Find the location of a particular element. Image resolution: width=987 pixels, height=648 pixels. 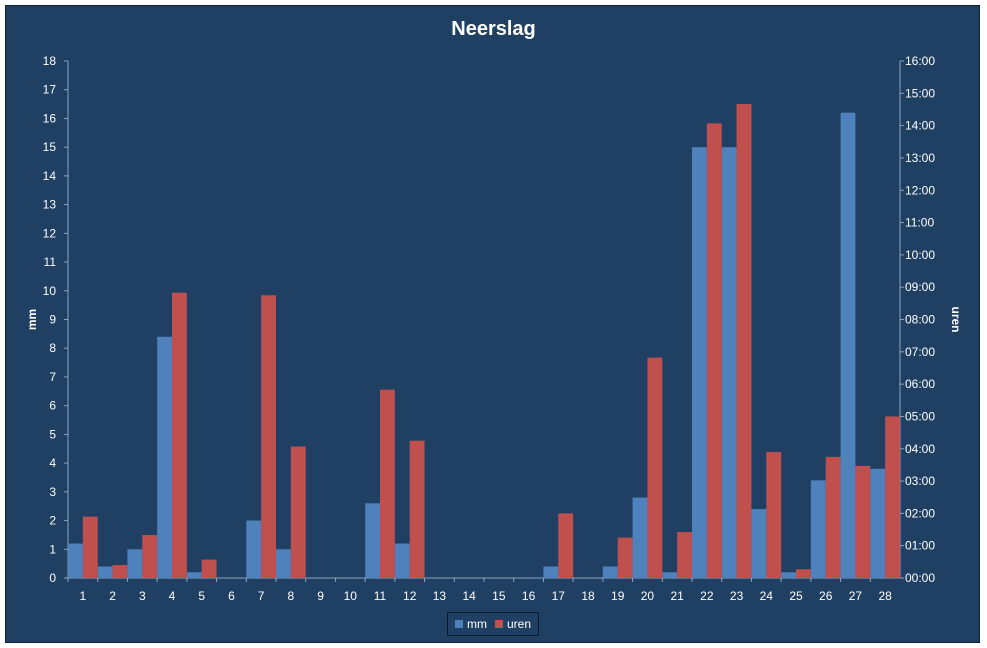

y-tick-label: 10 is located at coordinates (50, 291).